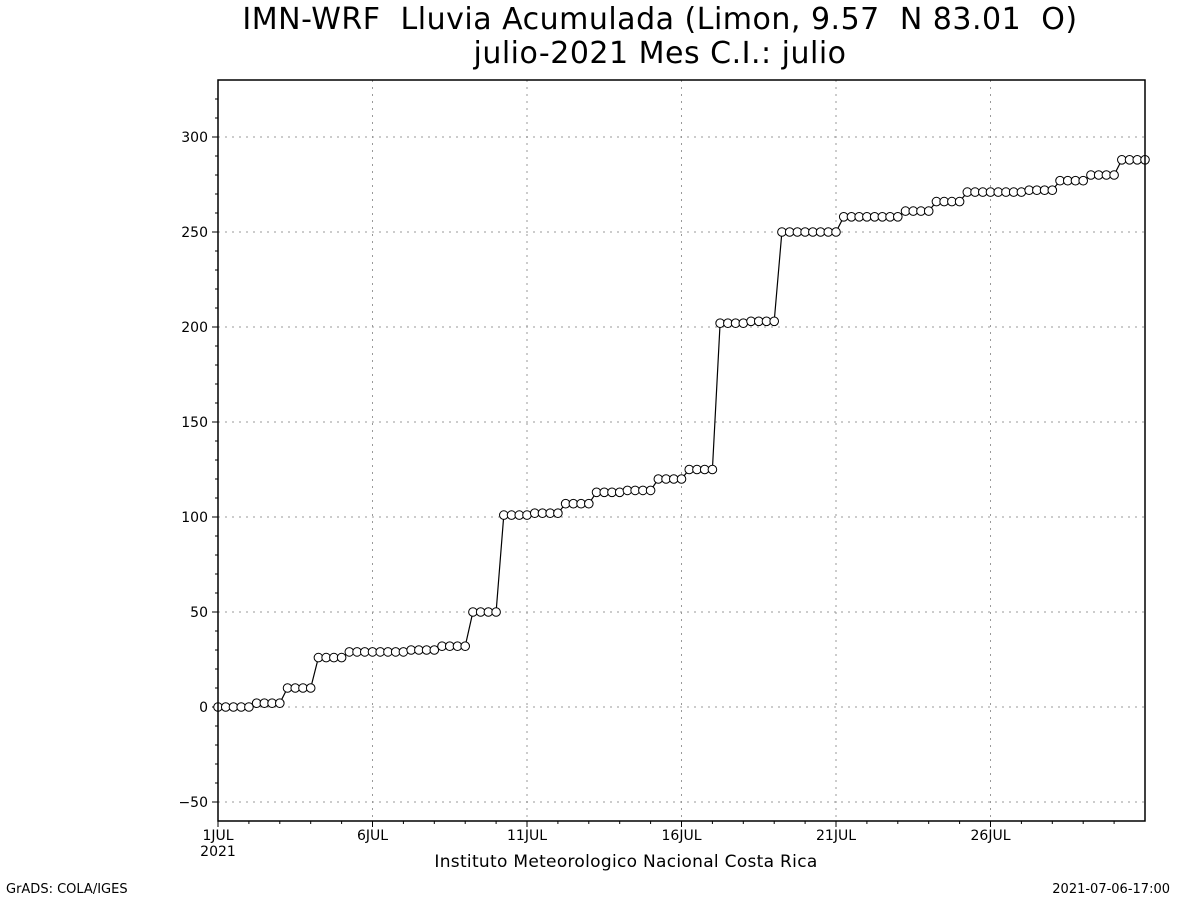 This screenshot has width=1200, height=900. I want to click on chart-subtitle: julio-2021 Mes C.I.: julio, so click(660, 53).